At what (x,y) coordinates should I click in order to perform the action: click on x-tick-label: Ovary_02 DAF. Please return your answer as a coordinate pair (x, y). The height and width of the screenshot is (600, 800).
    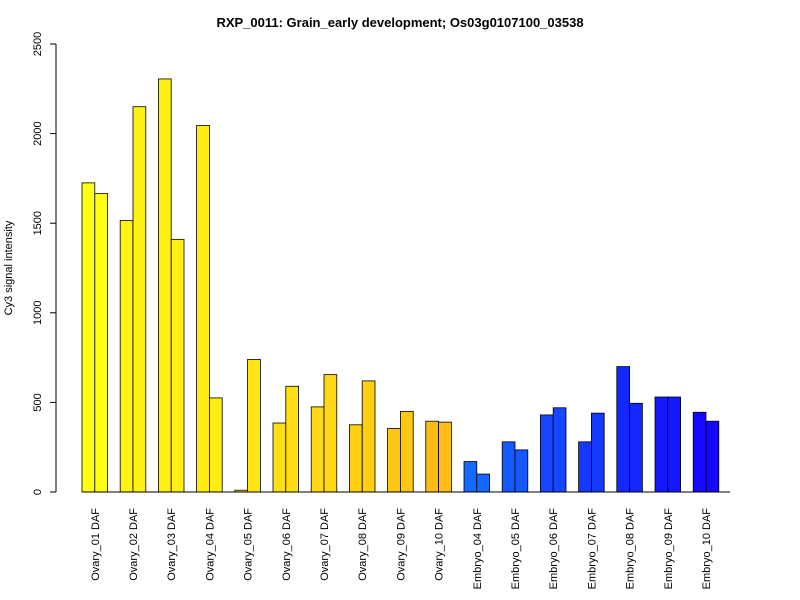
    Looking at the image, I should click on (134, 544).